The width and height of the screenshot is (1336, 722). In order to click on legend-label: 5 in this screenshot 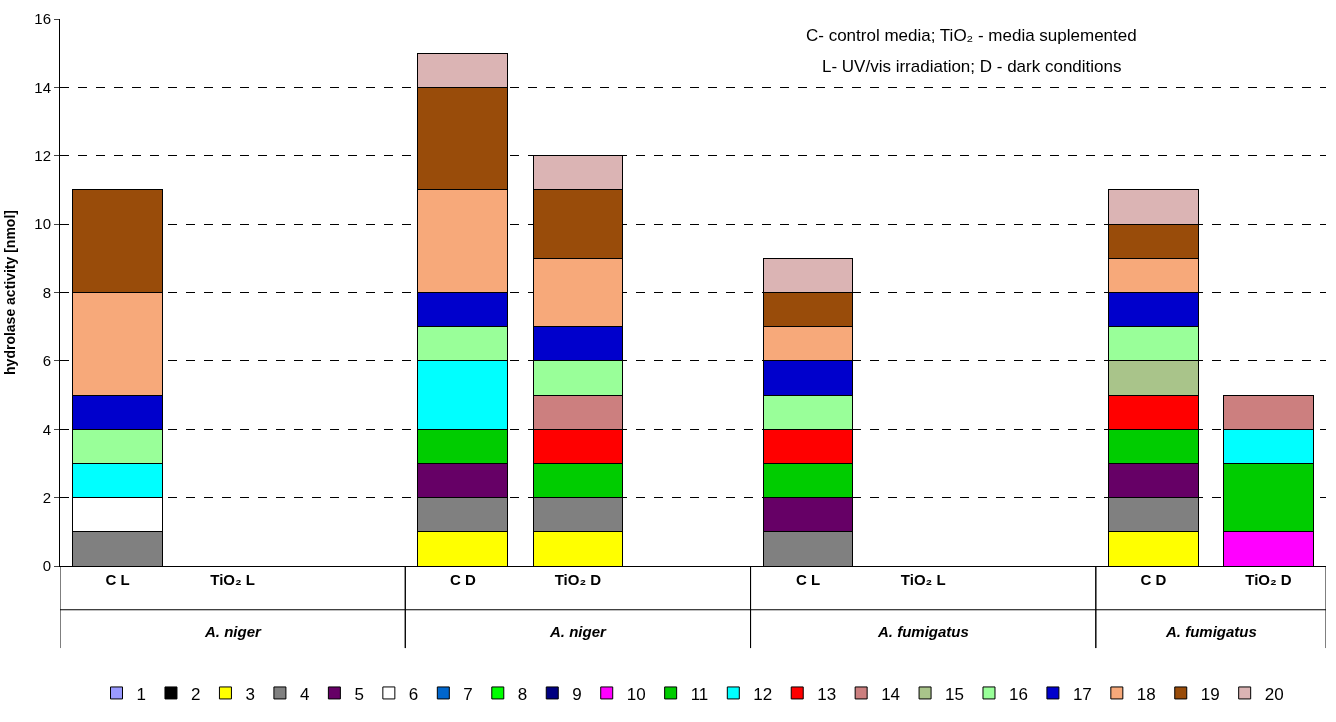, I will do `click(359, 694)`.